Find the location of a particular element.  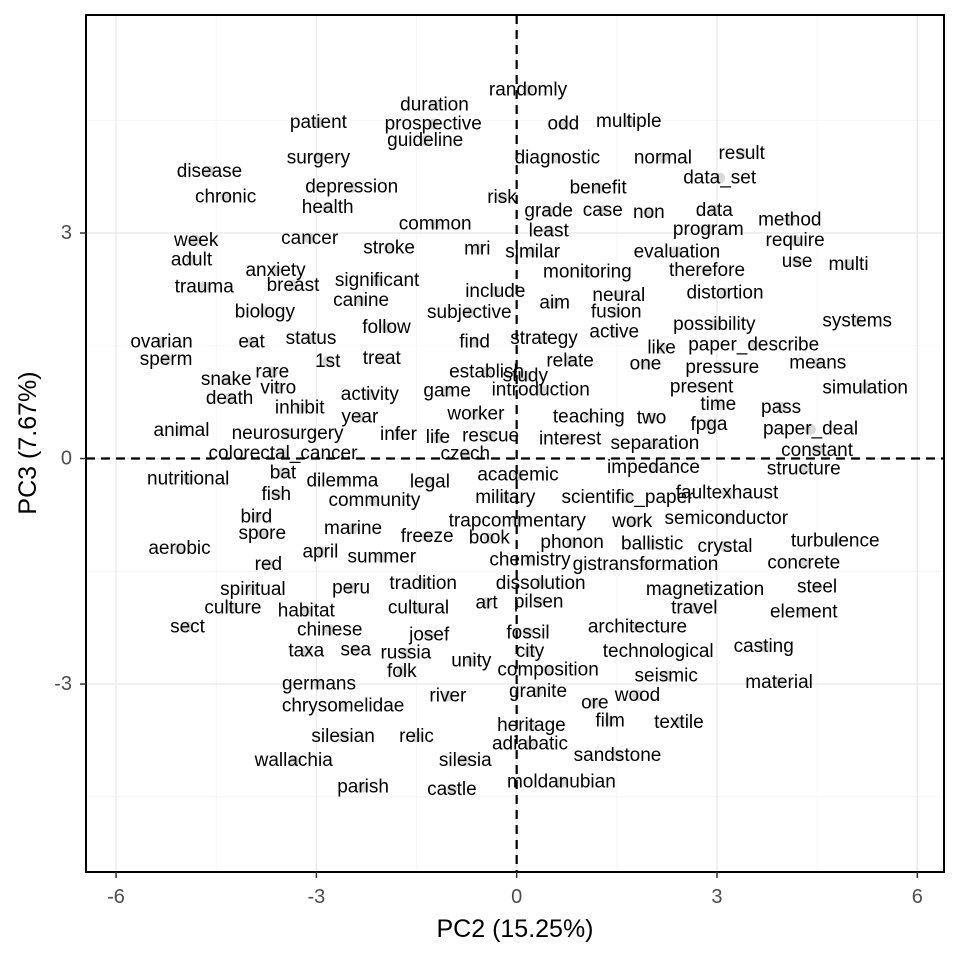

word-label: bat is located at coordinates (283, 472).